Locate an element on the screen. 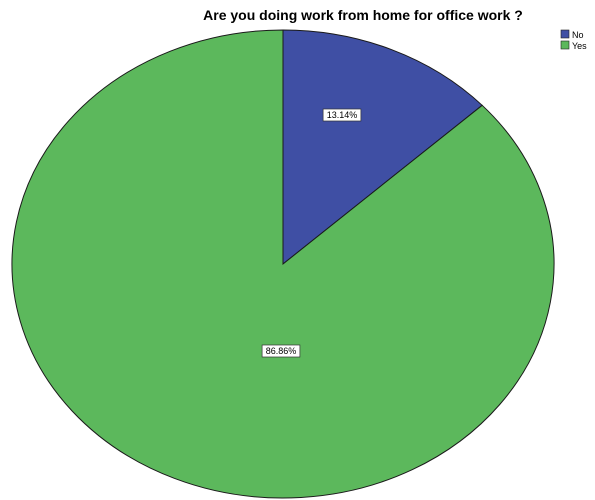  legend-swatch-no is located at coordinates (565, 34).